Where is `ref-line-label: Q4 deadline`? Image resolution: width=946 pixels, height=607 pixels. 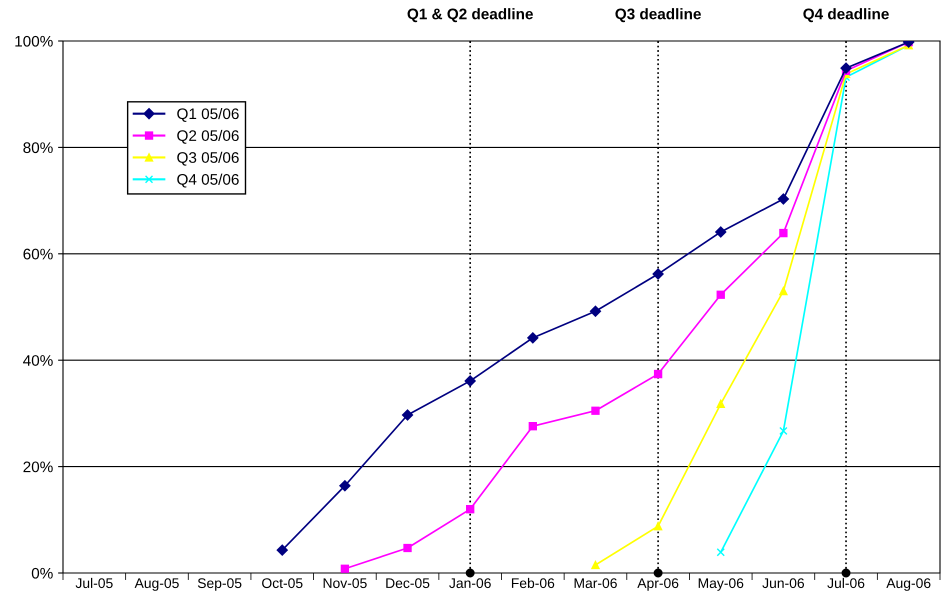 ref-line-label: Q4 deadline is located at coordinates (846, 15).